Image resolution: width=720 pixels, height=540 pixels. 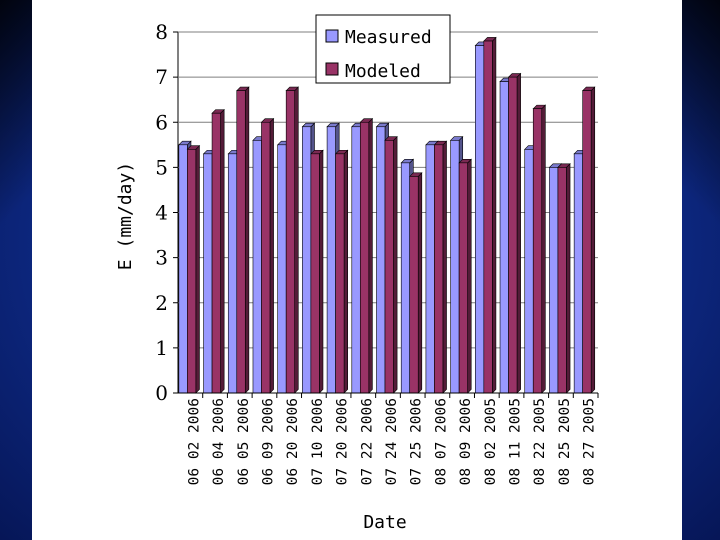 What do you see at coordinates (161, 122) in the screenshot?
I see `y-tick-label-6: 6` at bounding box center [161, 122].